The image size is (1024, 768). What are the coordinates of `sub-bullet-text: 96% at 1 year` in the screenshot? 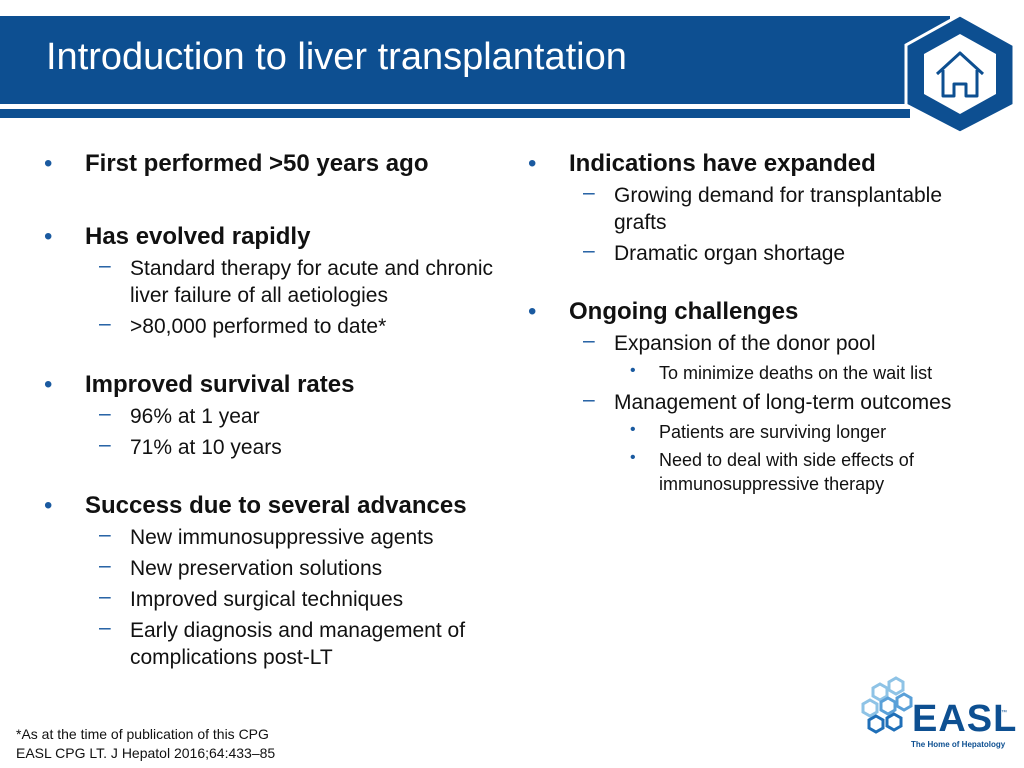 It's located at (195, 416).